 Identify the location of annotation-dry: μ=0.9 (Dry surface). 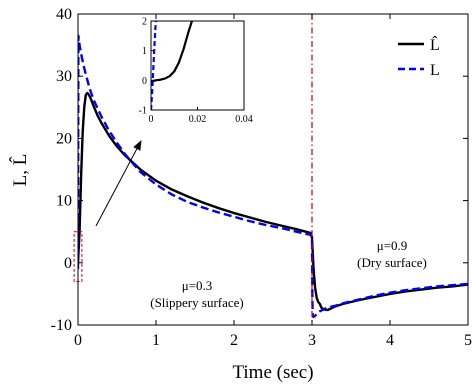
(392, 254).